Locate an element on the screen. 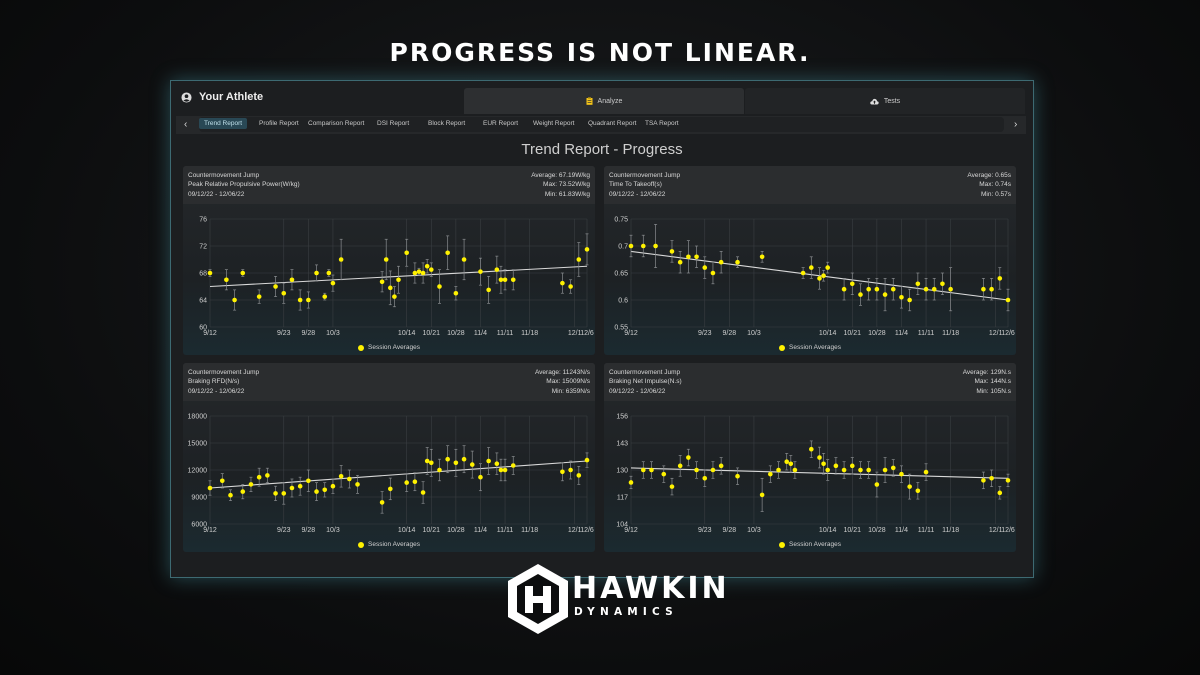  tab-block-report: Block Report is located at coordinates (447, 123).